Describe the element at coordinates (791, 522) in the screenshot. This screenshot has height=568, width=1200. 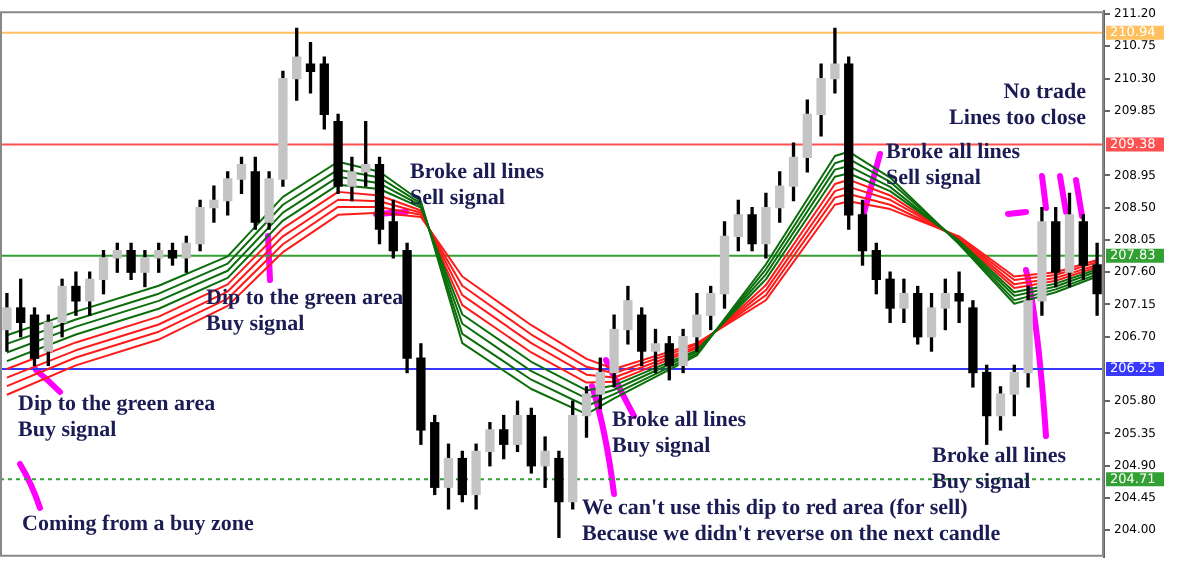
I see `annotation: We can't use this dip to red area (for sell) Because we didn't reverse on the next candle` at that location.